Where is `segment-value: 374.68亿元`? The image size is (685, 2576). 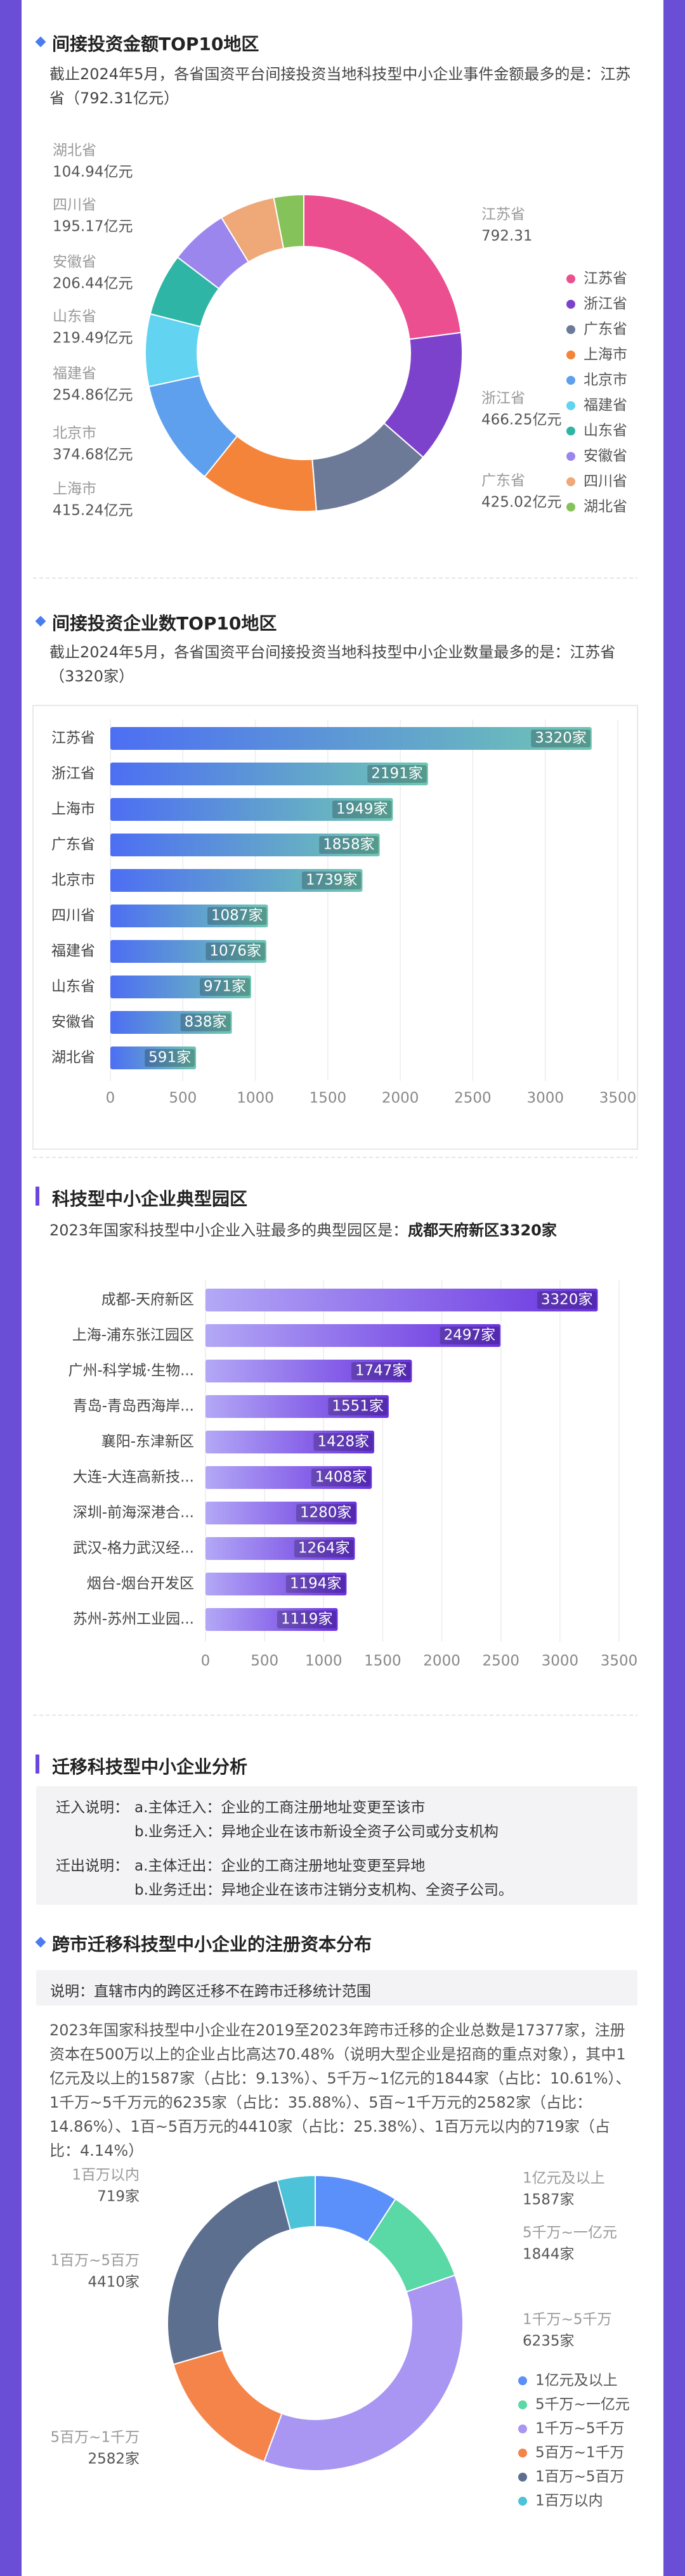
segment-value: 374.68亿元 is located at coordinates (93, 455).